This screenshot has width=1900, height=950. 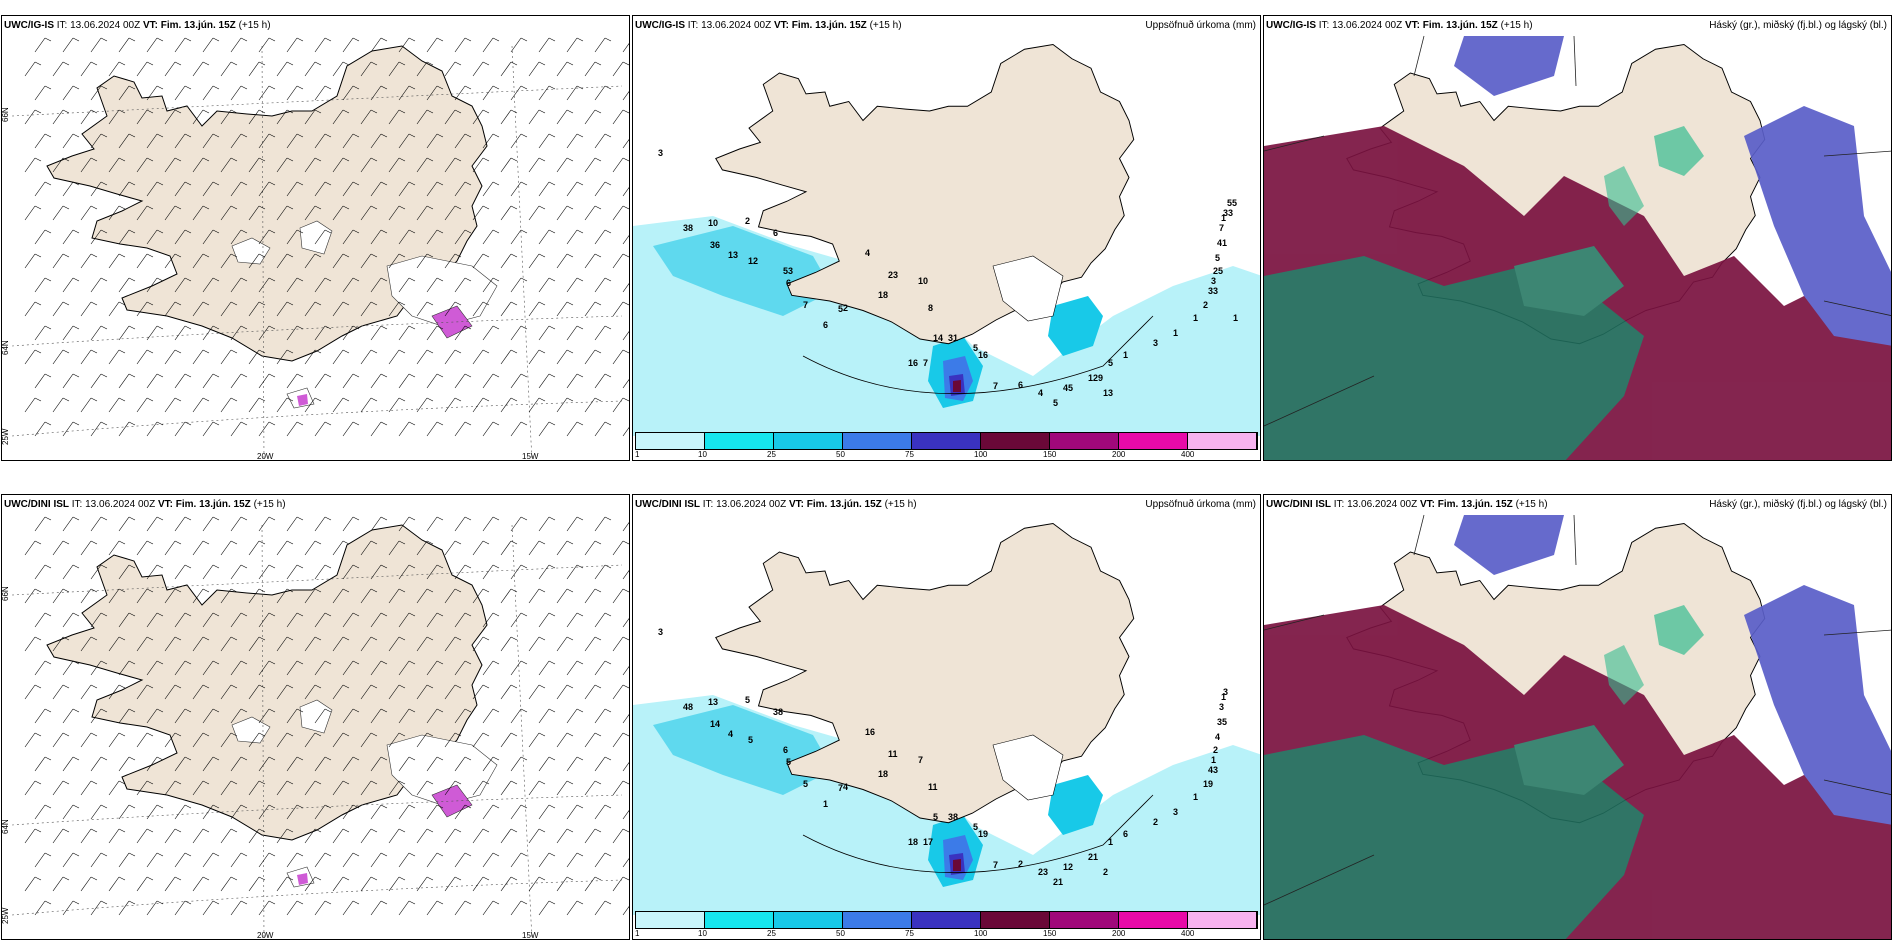 What do you see at coordinates (953, 338) in the screenshot?
I see `precip-value: 31` at bounding box center [953, 338].